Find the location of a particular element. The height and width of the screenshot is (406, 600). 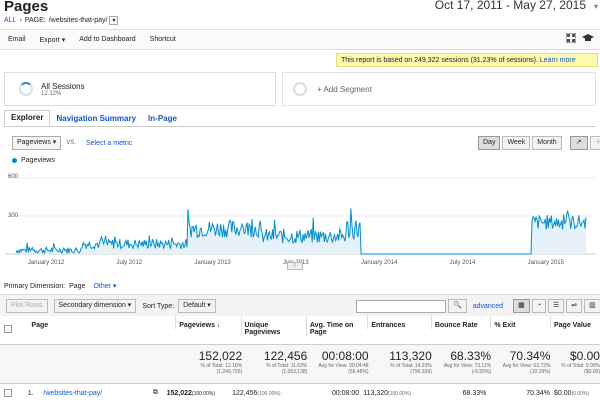

column-header-page: Page is located at coordinates (40, 325).